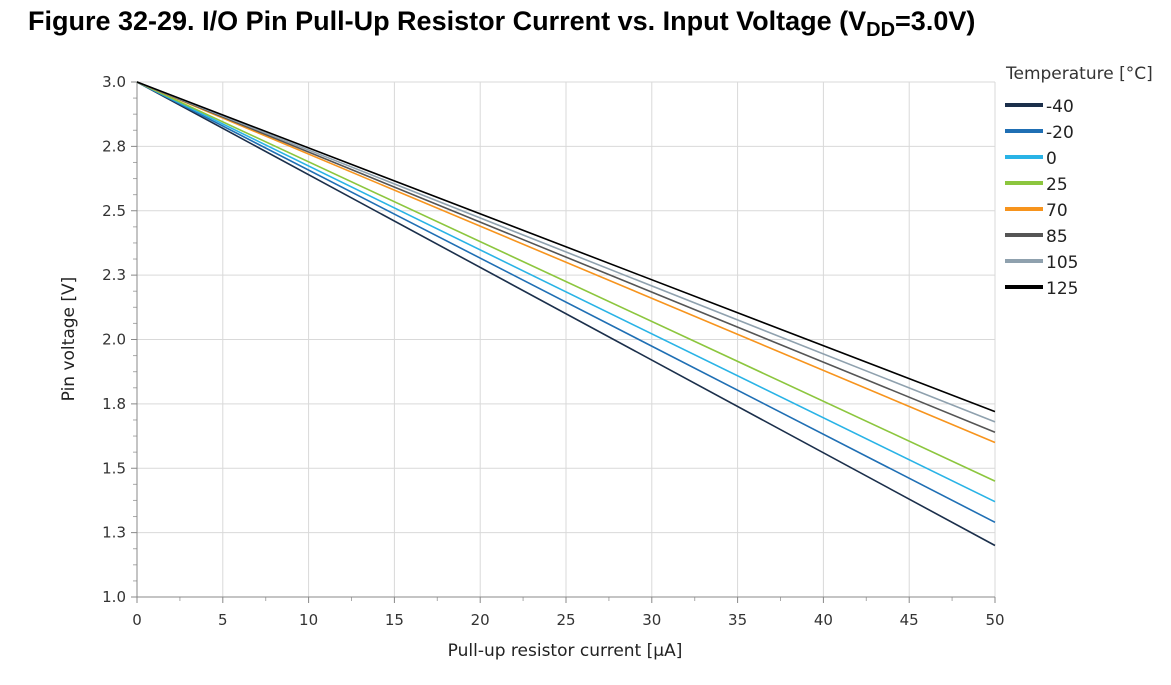 The height and width of the screenshot is (685, 1171). Describe the element at coordinates (994, 620) in the screenshot. I see `x-tick-label: 50` at that location.